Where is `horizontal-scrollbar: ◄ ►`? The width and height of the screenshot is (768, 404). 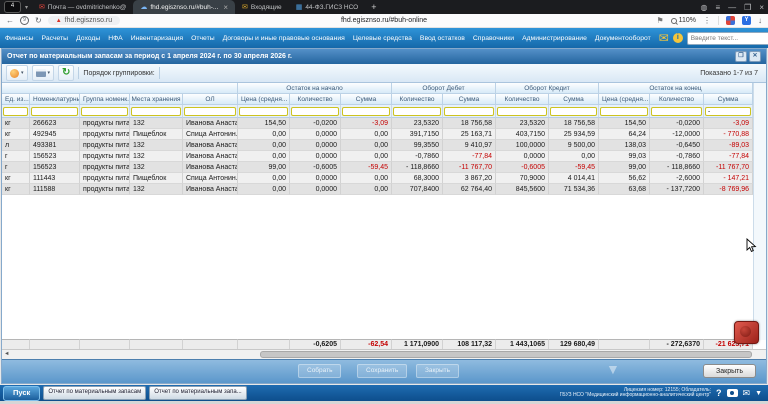
horizontal-scrollbar: ◄ ► is located at coordinates (384, 354).